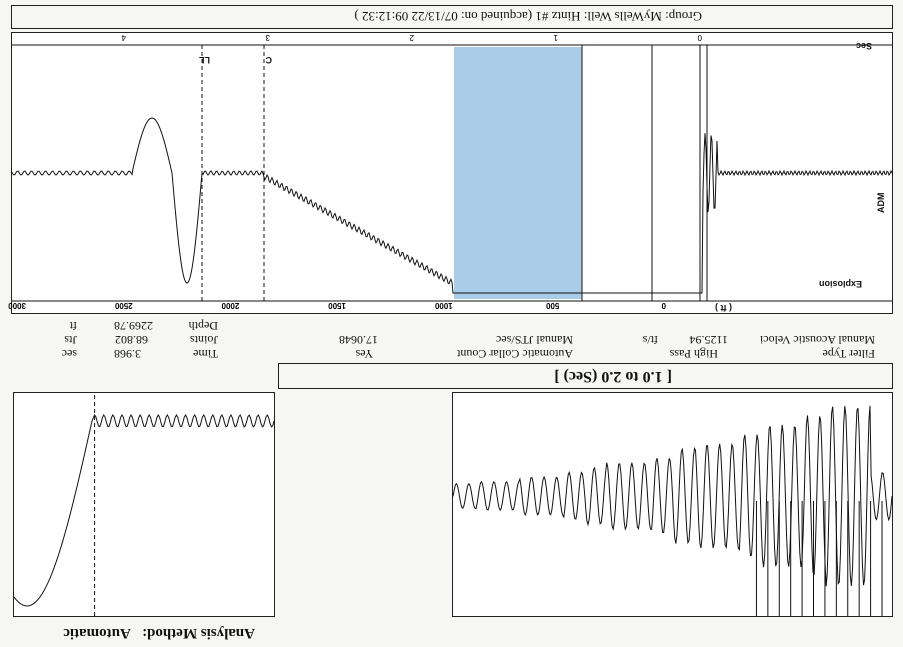 This screenshot has width=903, height=647. Describe the element at coordinates (863, 46) in the screenshot. I see `time-axis-label: Sec` at that location.